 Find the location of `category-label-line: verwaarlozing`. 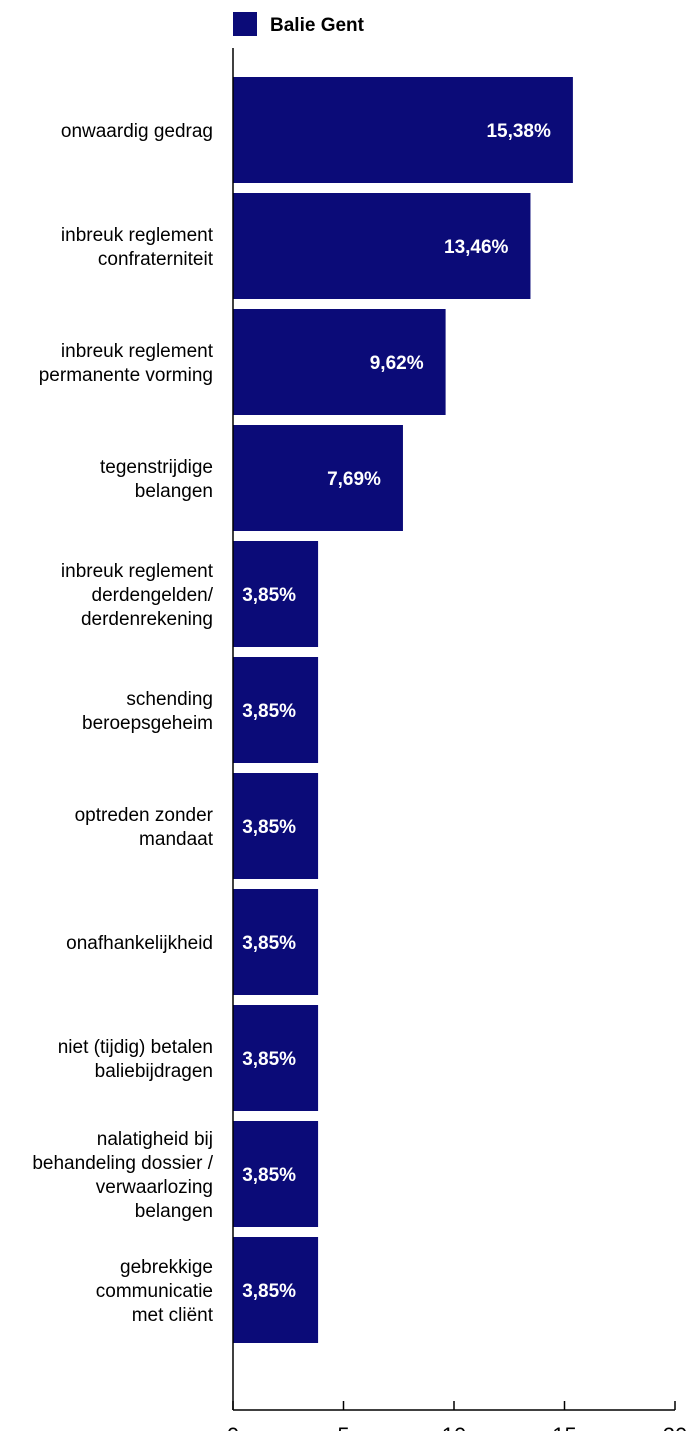

category-label-line: verwaarlozing is located at coordinates (154, 1187).